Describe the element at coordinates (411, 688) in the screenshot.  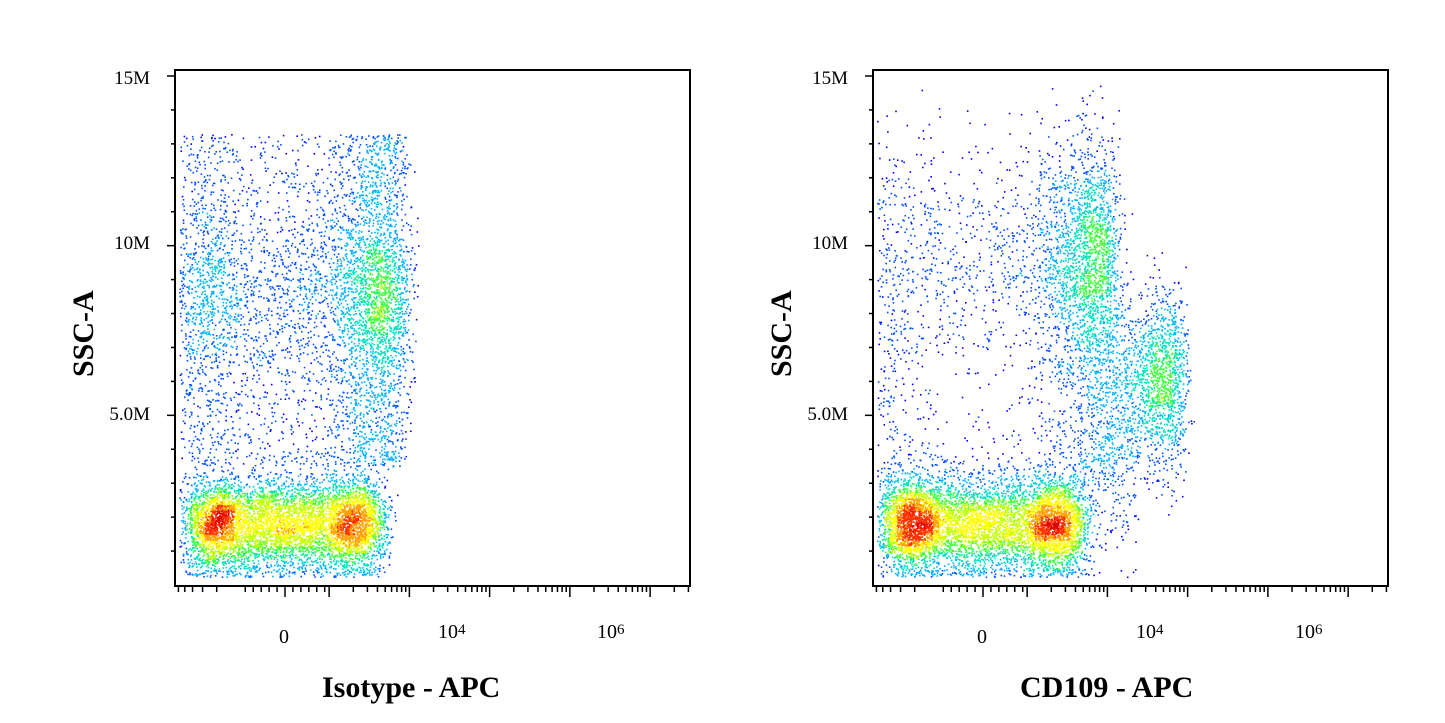
I see `x-axis-label: Isotype - APC` at that location.